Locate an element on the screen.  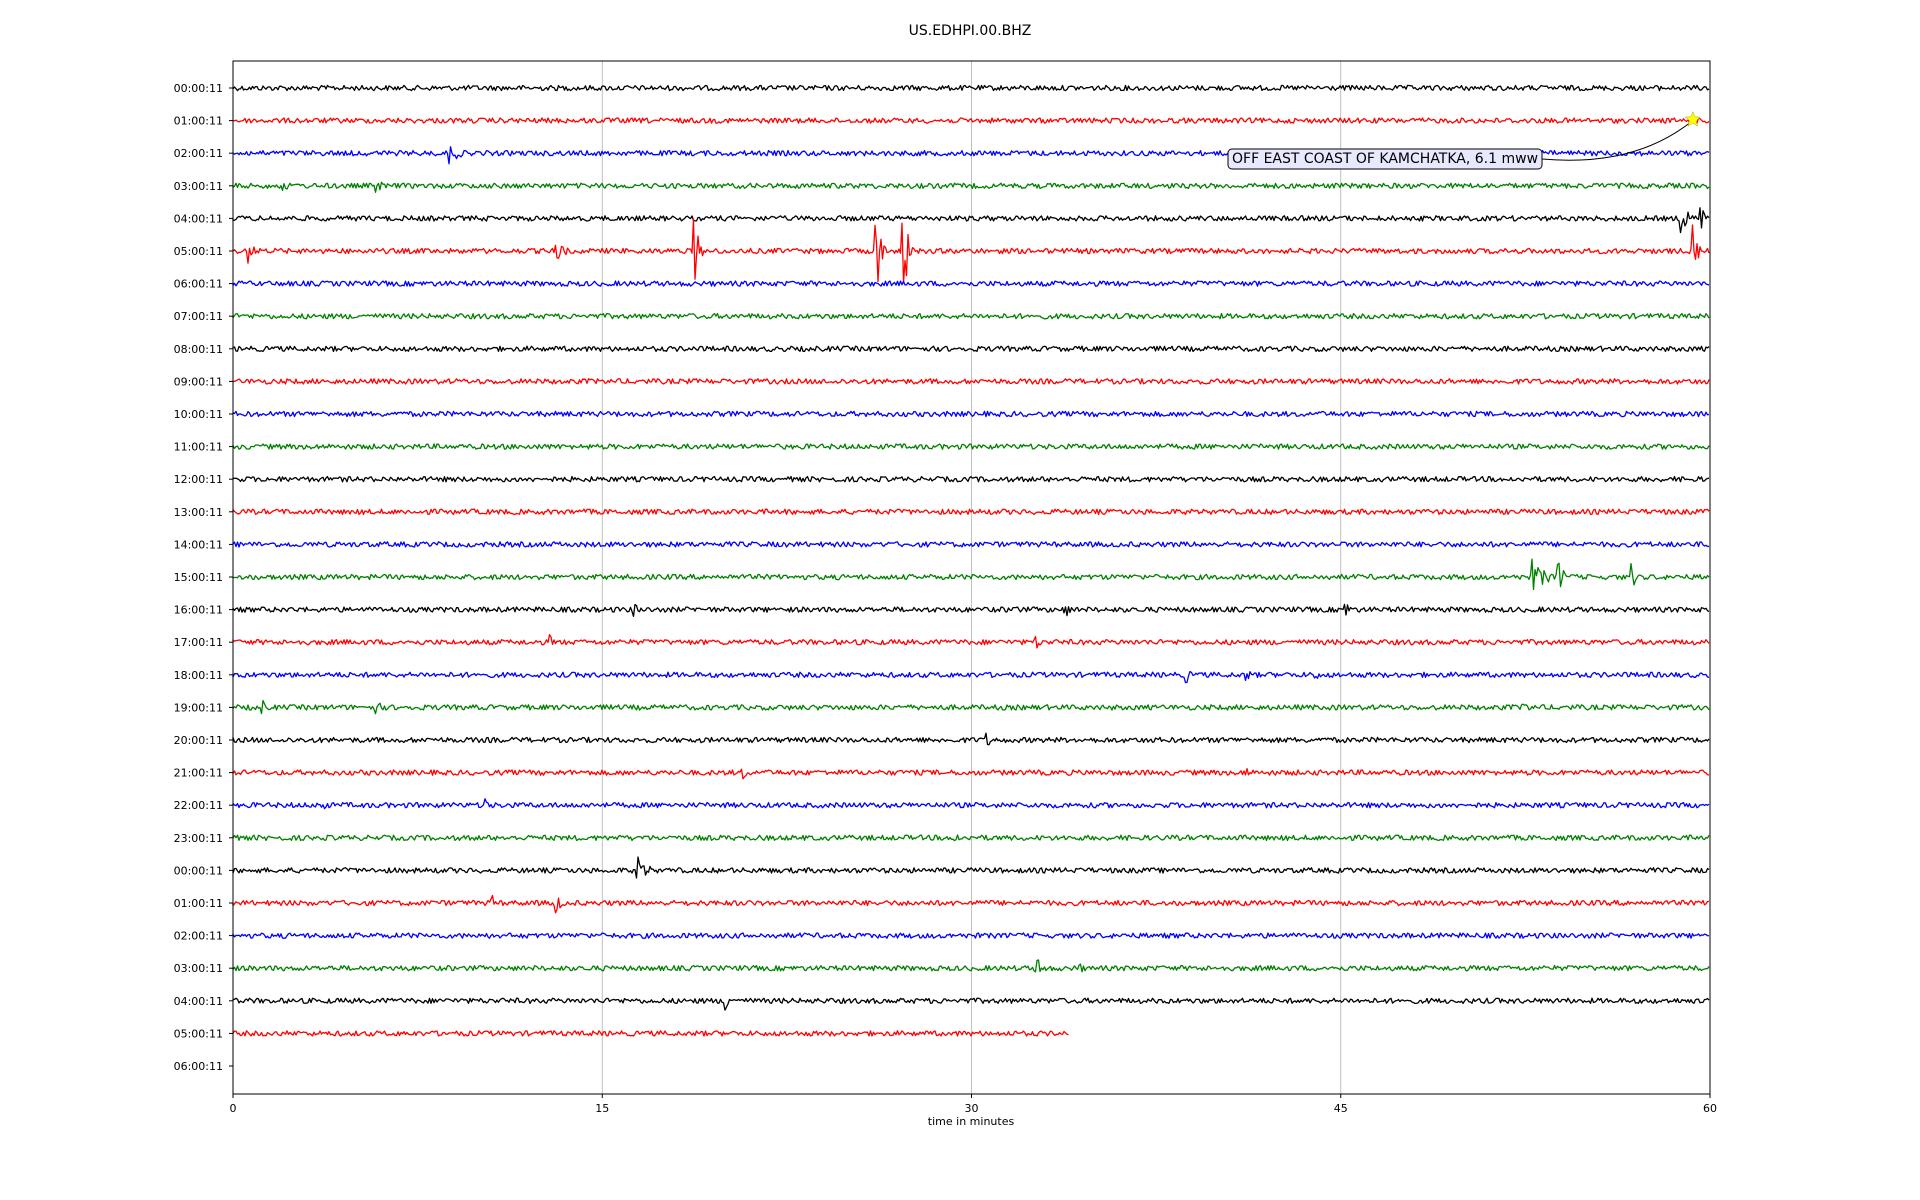
y-tick-label: 13:00:11 is located at coordinates (198, 512).